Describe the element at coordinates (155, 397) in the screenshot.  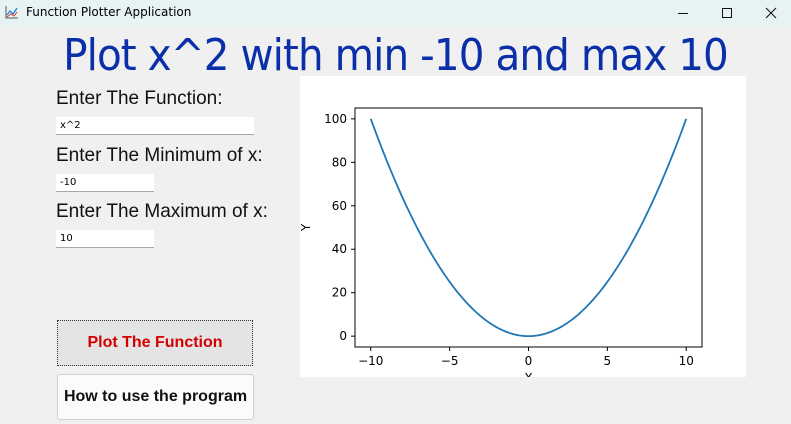
I see `how-to-use-button: How to use the program` at that location.